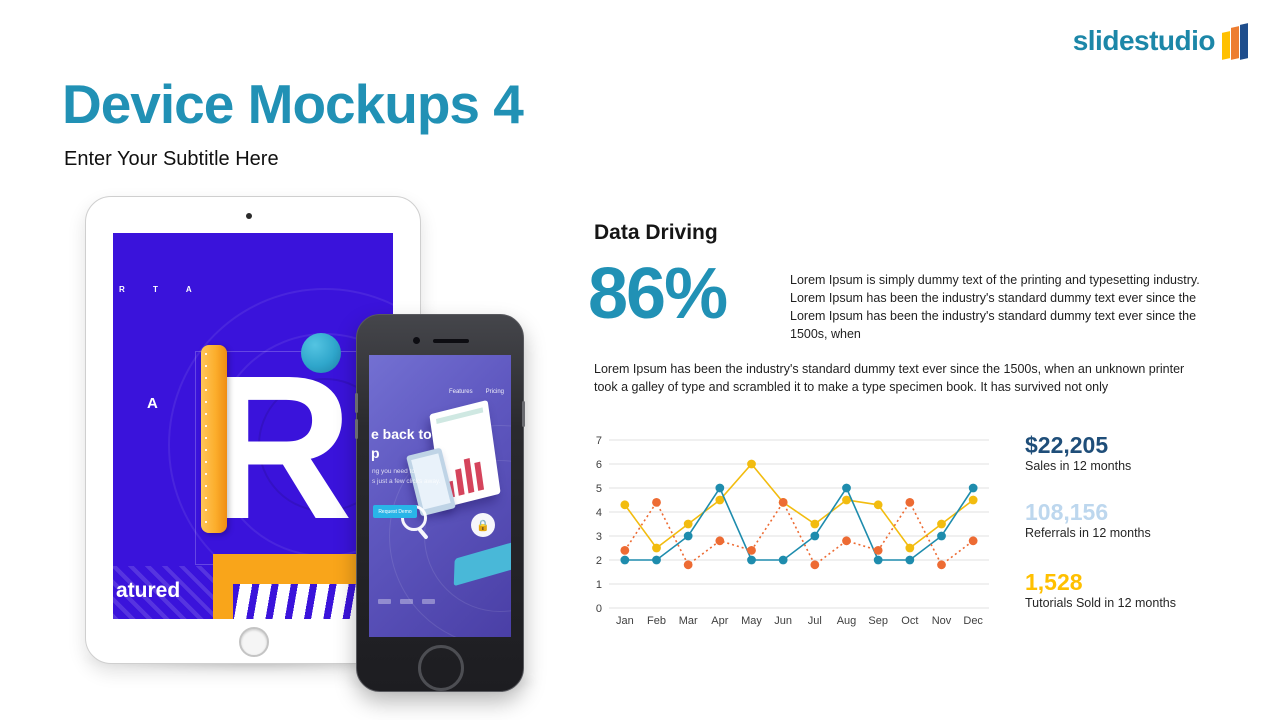 This screenshot has height=720, width=1280. Describe the element at coordinates (214, 439) in the screenshot. I see `ruler-graphic` at that location.